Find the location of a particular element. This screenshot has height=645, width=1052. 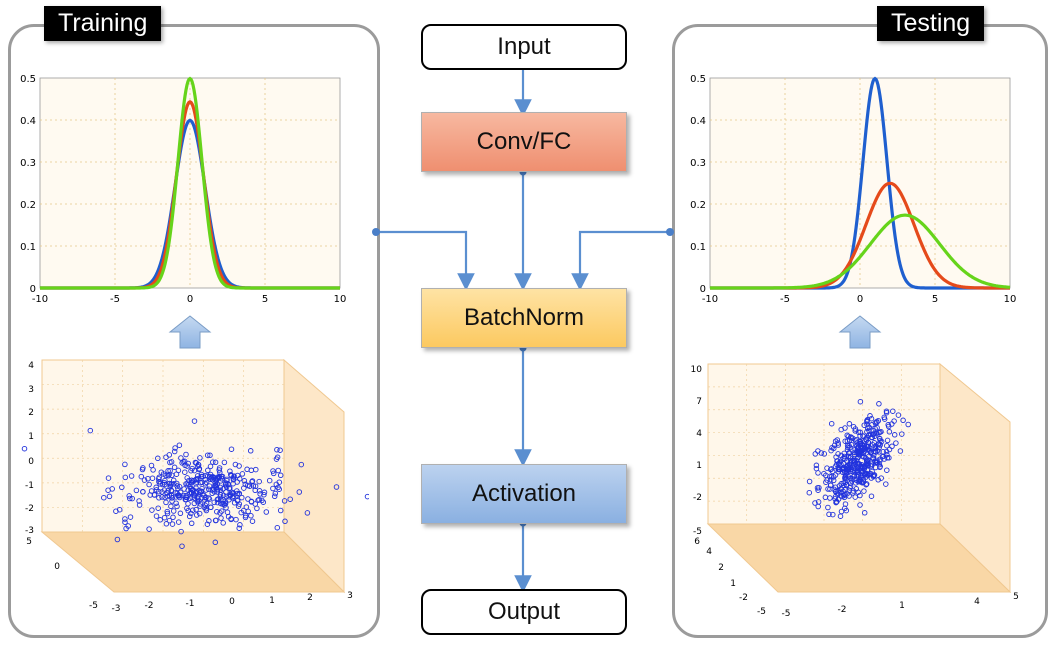

training-xtick-3d: 0 is located at coordinates (232, 602).